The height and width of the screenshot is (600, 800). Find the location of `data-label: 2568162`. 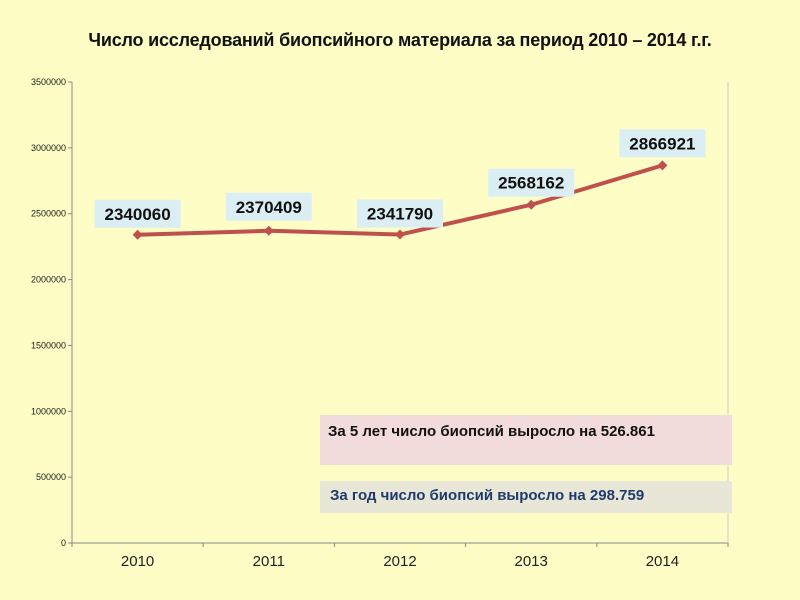

data-label: 2568162 is located at coordinates (531, 183).